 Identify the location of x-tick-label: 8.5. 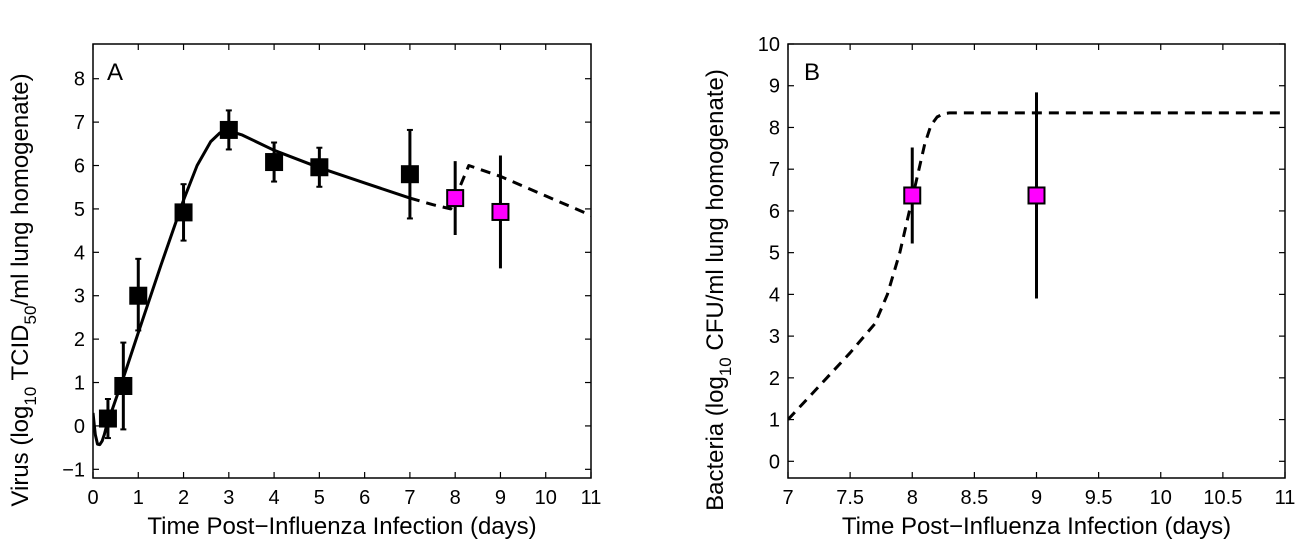
(974, 498).